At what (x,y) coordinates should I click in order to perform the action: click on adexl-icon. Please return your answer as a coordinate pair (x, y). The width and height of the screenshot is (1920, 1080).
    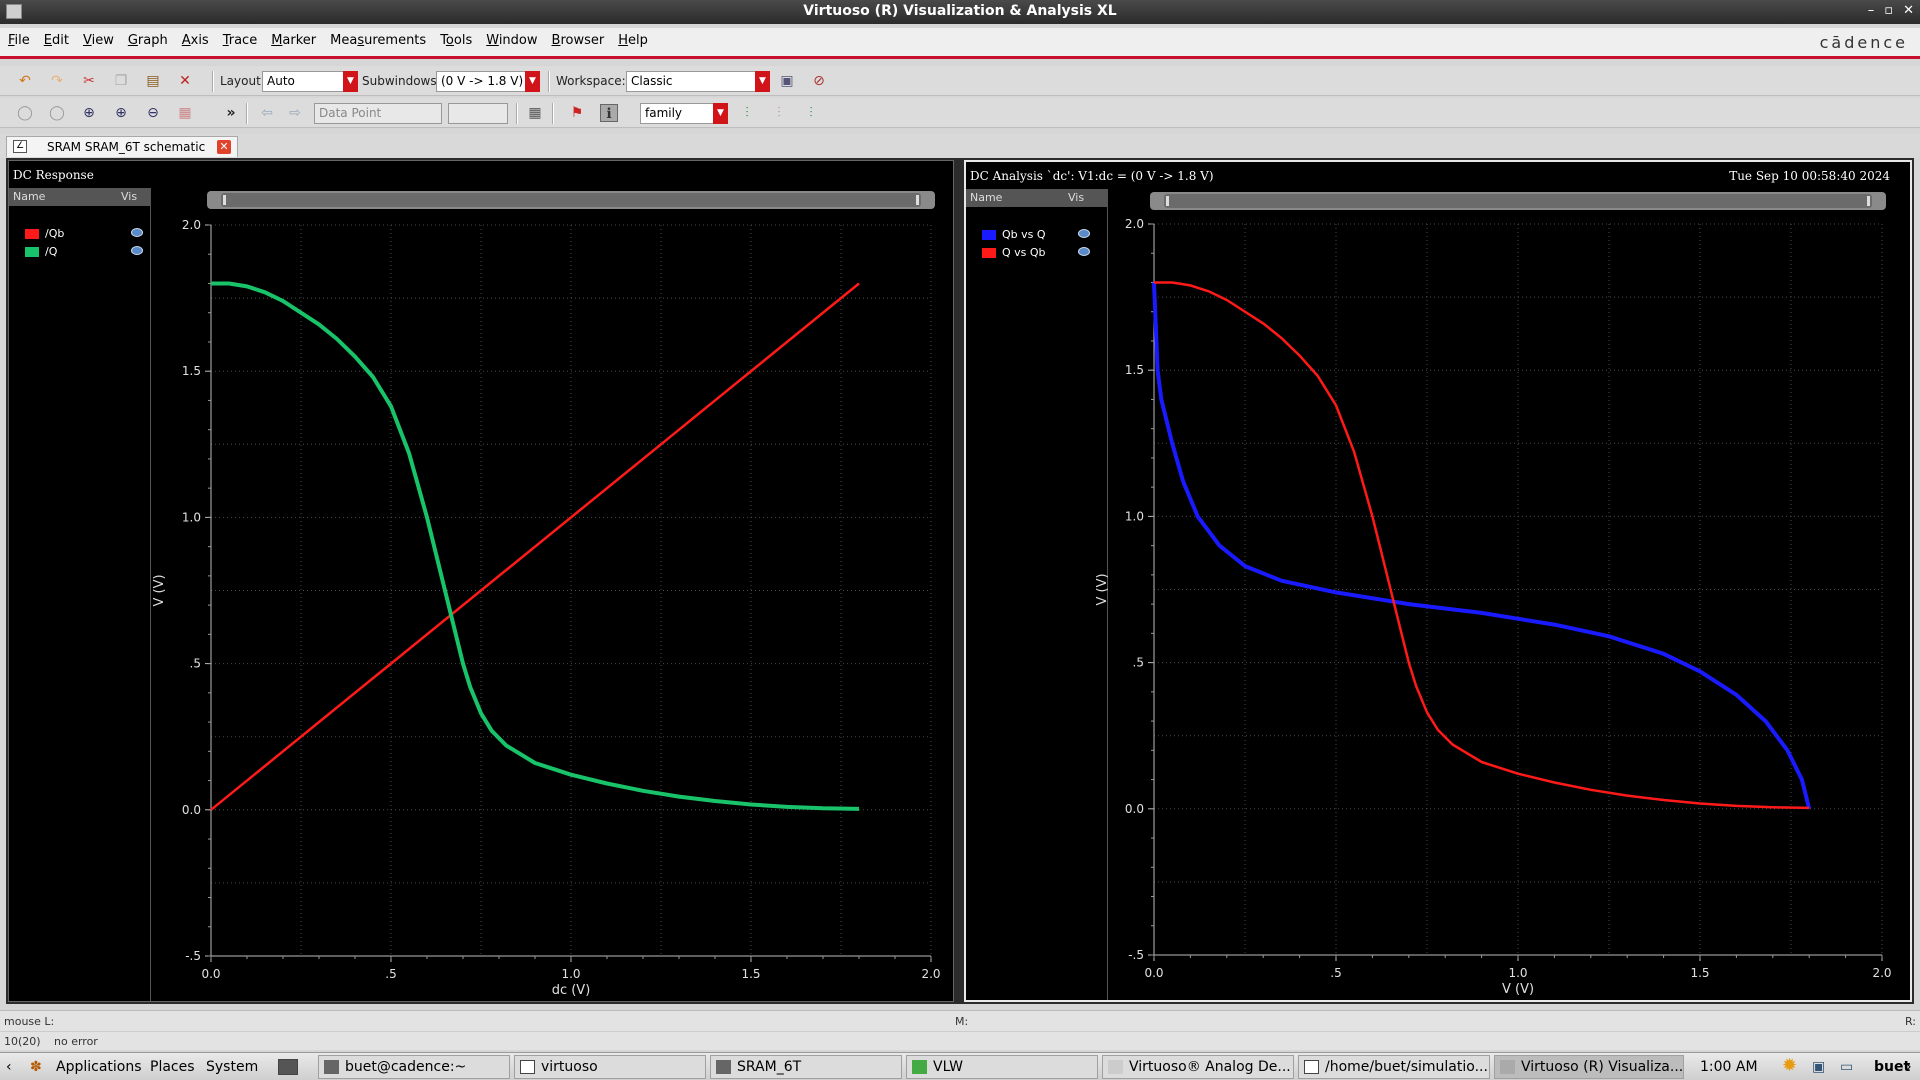
    Looking at the image, I should click on (1115, 1067).